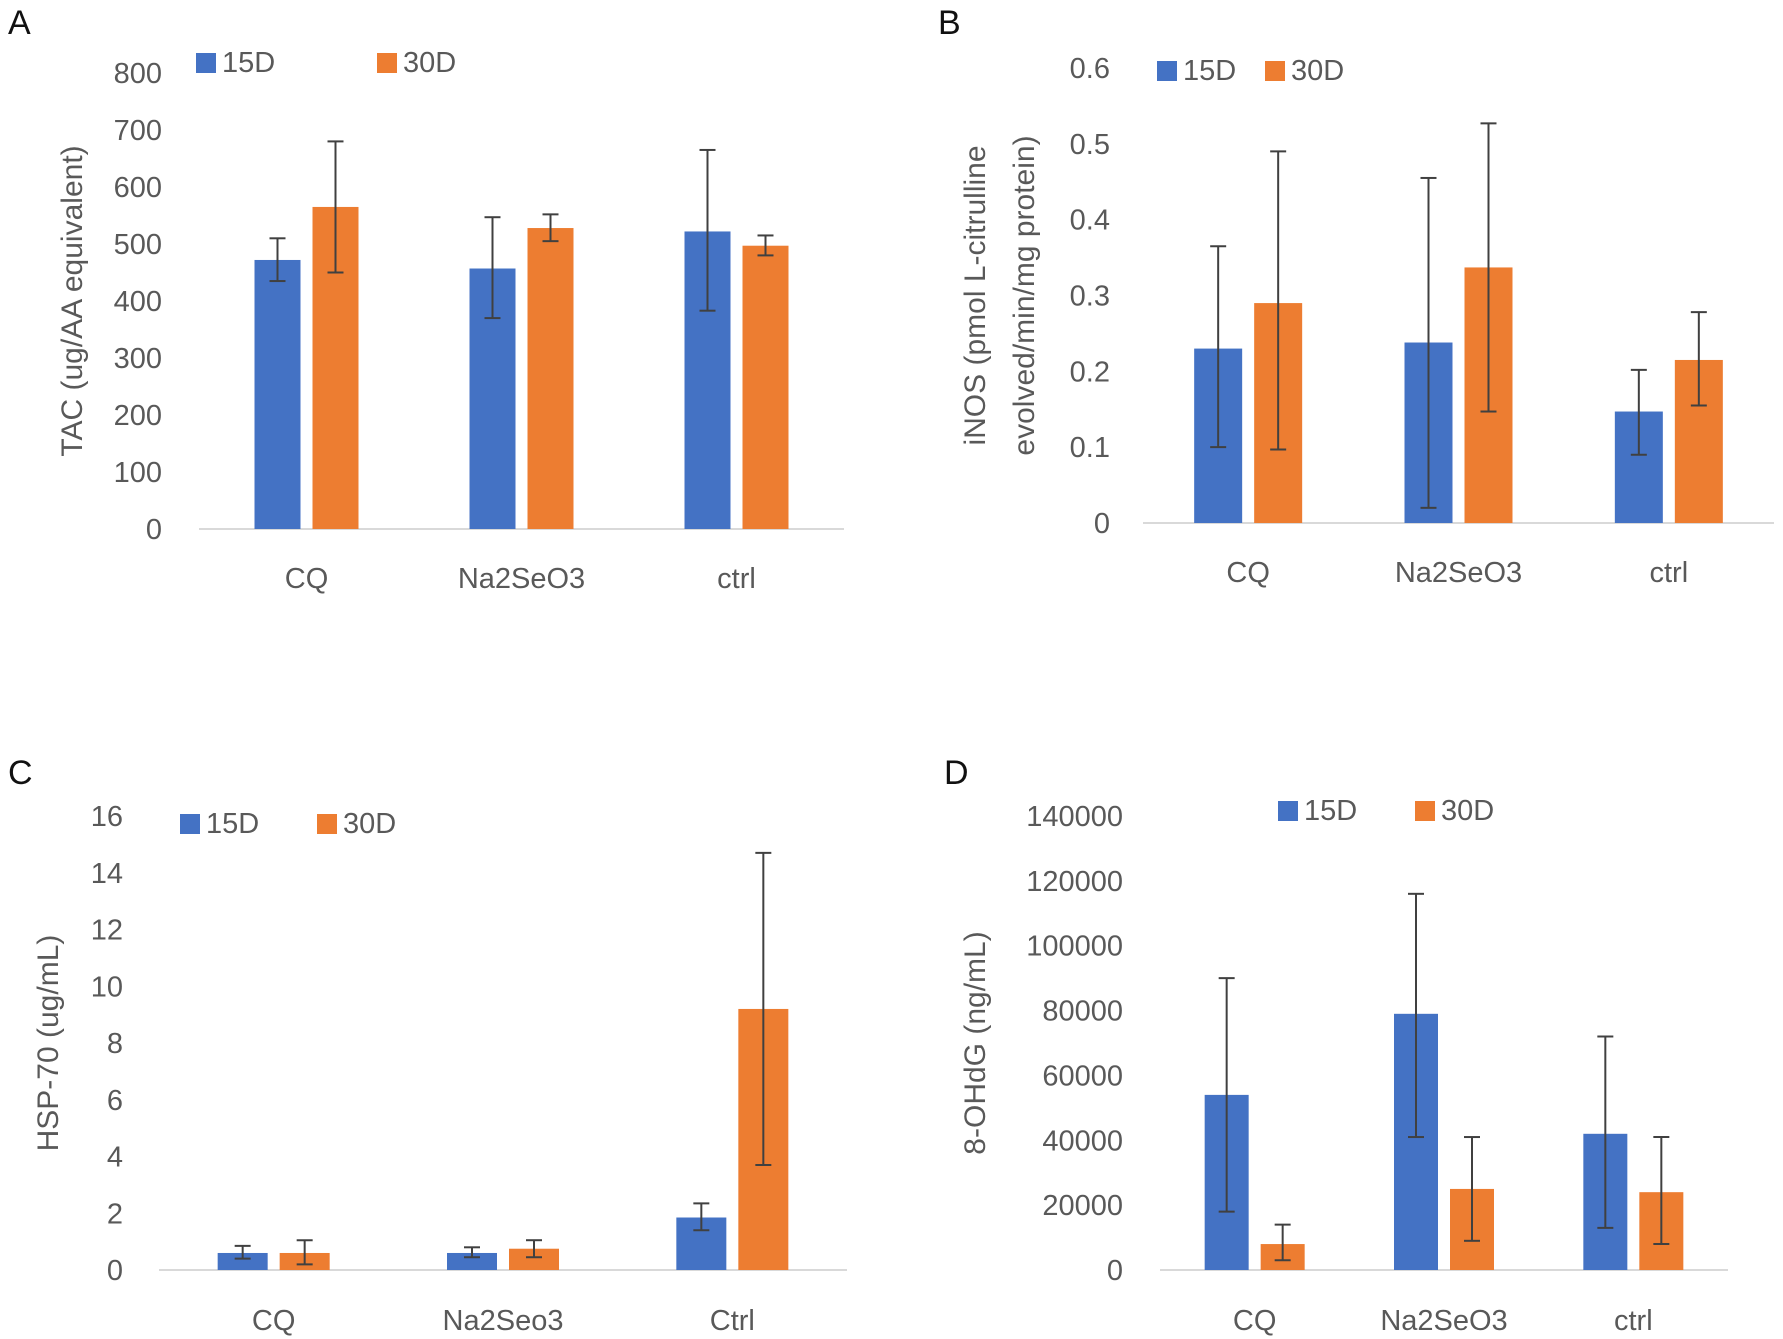 The width and height of the screenshot is (1783, 1339). What do you see at coordinates (72, 300) in the screenshot?
I see `y-axis-title: TAC (ug/AA equivalent)` at bounding box center [72, 300].